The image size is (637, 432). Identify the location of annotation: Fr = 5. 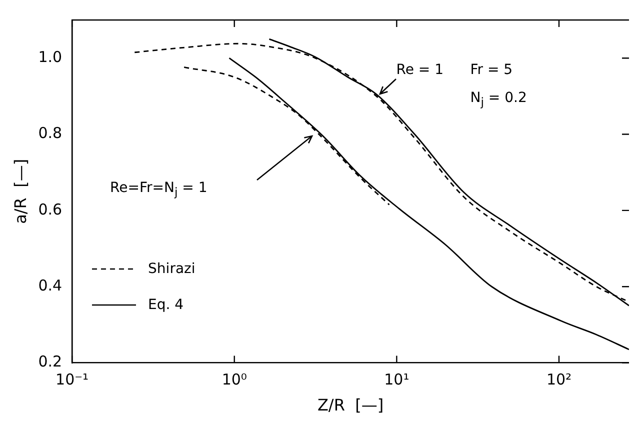
(491, 70).